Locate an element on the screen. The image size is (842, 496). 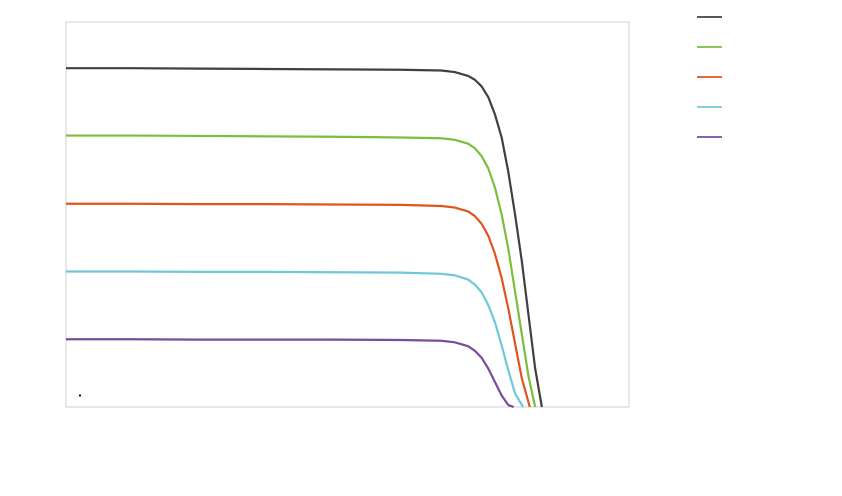
plot-marker-dot is located at coordinates (80, 395).